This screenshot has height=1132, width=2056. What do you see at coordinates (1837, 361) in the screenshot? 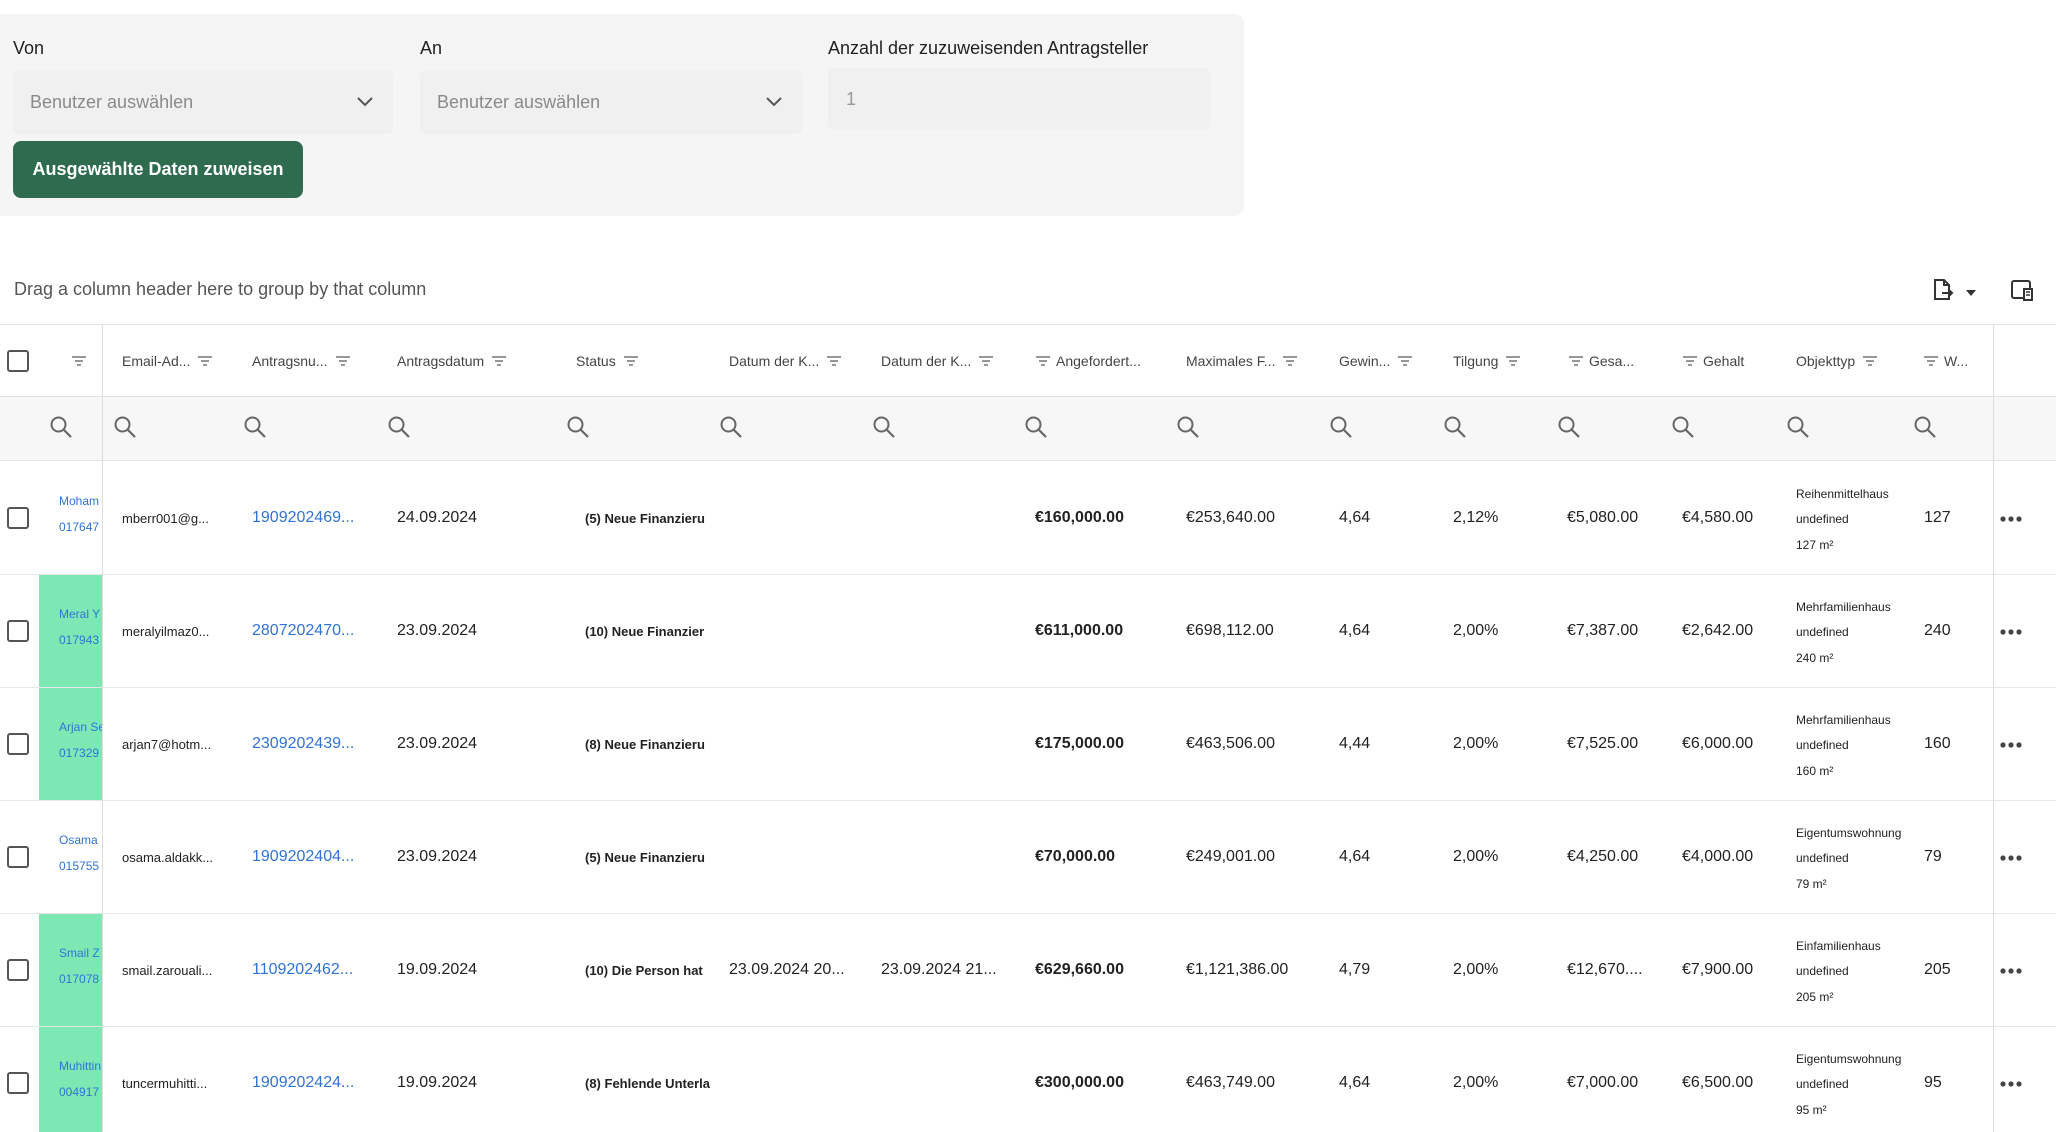
I see `column-header-objekttyp: Objekttyp` at bounding box center [1837, 361].